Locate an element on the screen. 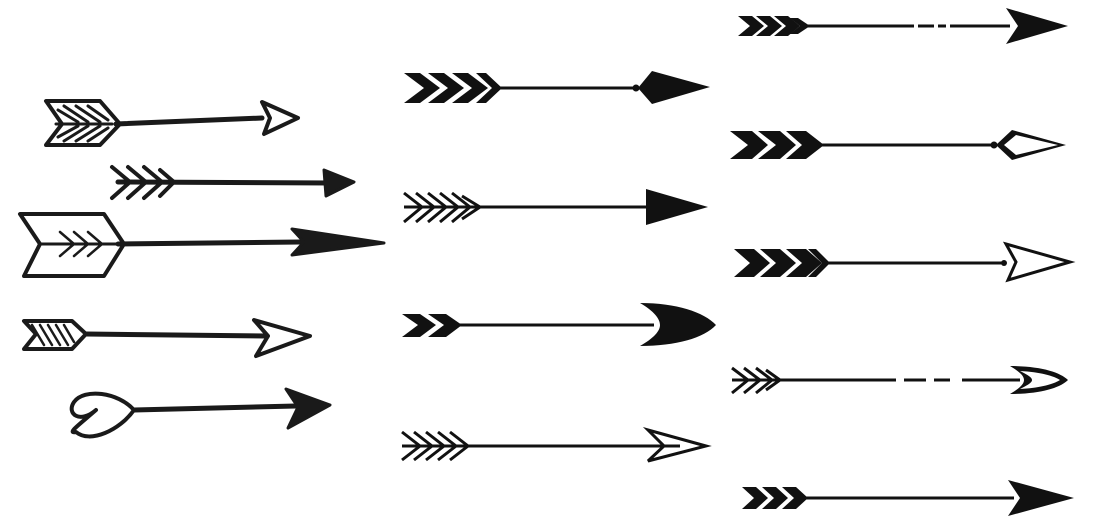 The image size is (1093, 528). hand-drawn-striped-fletching-arrow-icon is located at coordinates (172, 123).